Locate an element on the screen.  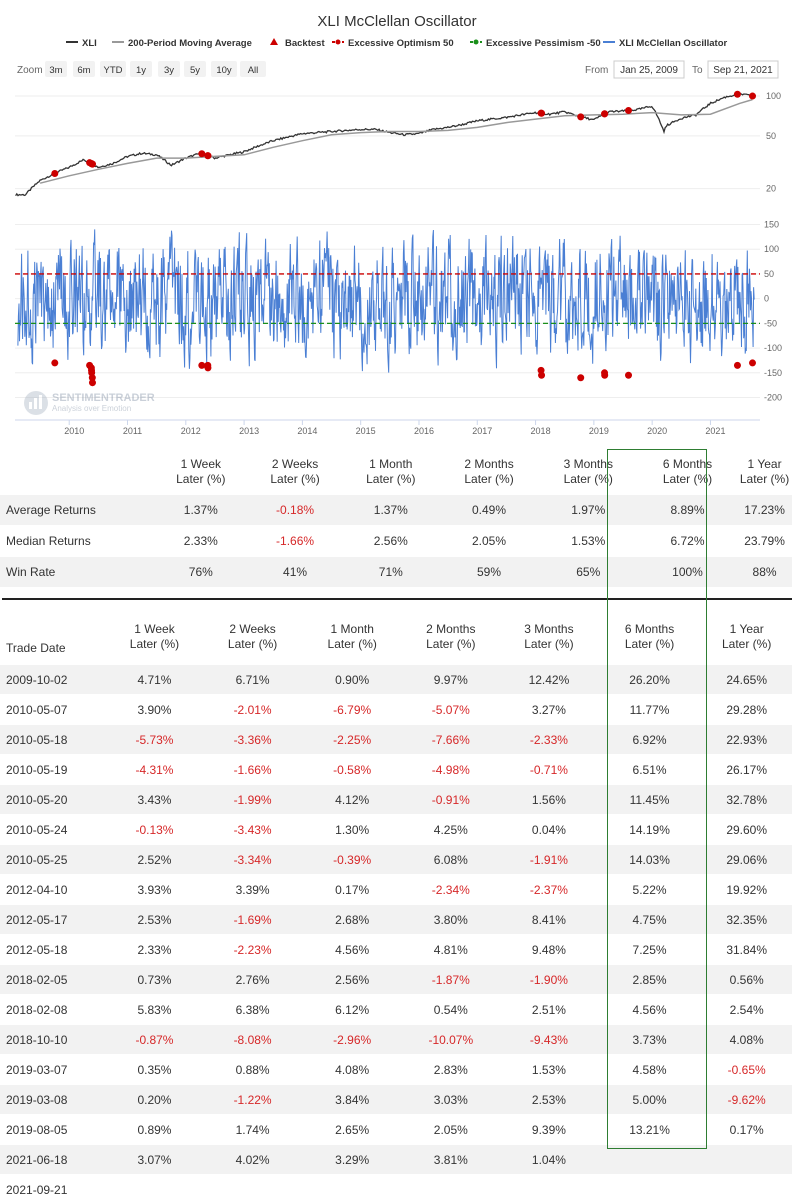
trade-cell: 2.76% is located at coordinates (252, 980).